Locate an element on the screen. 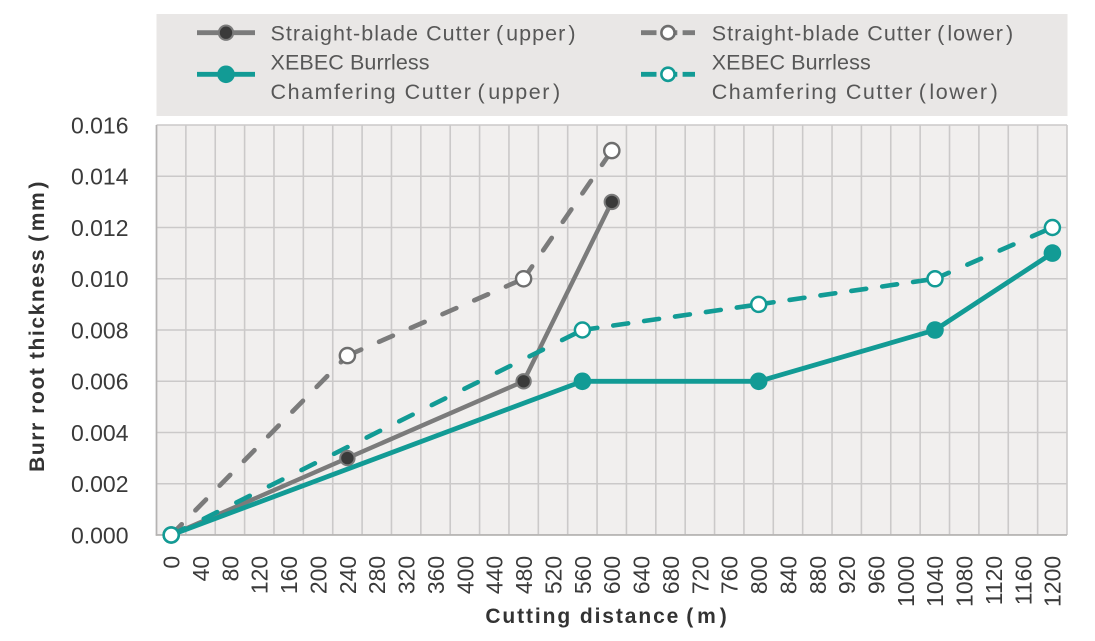  svg-text:Cutting distance(m): Cutting distance (m) is located at coordinates (606, 616).